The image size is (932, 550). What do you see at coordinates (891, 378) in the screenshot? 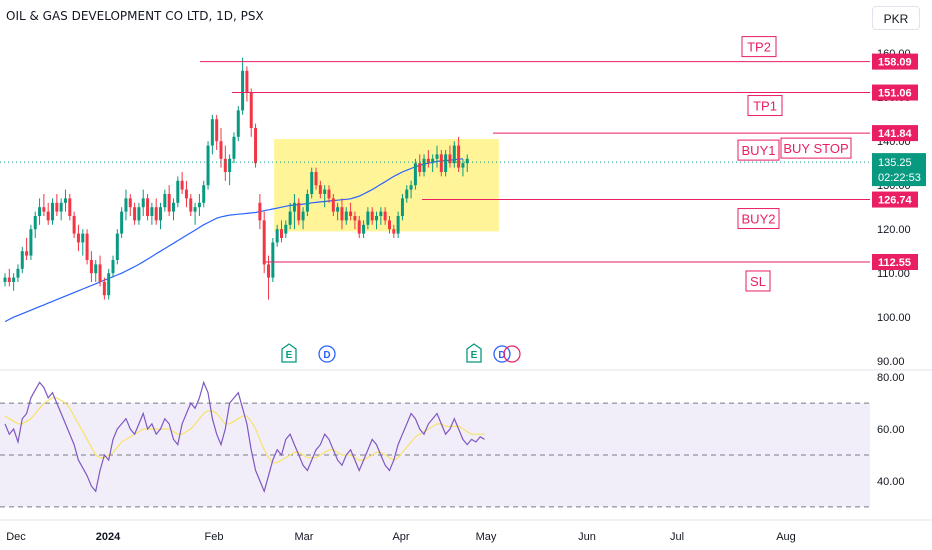
I see `rsi-axis-tick: 80.00` at bounding box center [891, 378].